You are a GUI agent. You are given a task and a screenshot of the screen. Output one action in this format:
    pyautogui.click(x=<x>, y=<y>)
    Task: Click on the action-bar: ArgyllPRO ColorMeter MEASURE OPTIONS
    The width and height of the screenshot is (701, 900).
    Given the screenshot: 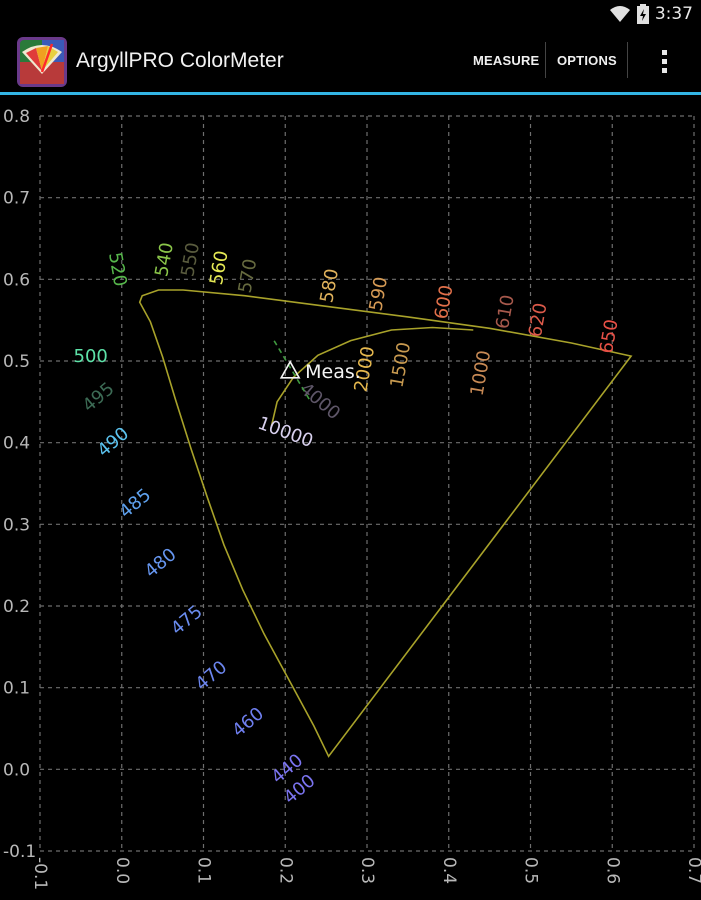 What is the action you would take?
    pyautogui.click(x=350, y=60)
    